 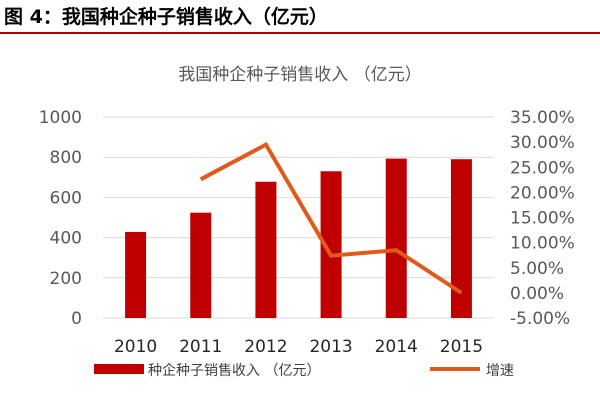 I want to click on right-tick-label: 35.00%, so click(x=542, y=118).